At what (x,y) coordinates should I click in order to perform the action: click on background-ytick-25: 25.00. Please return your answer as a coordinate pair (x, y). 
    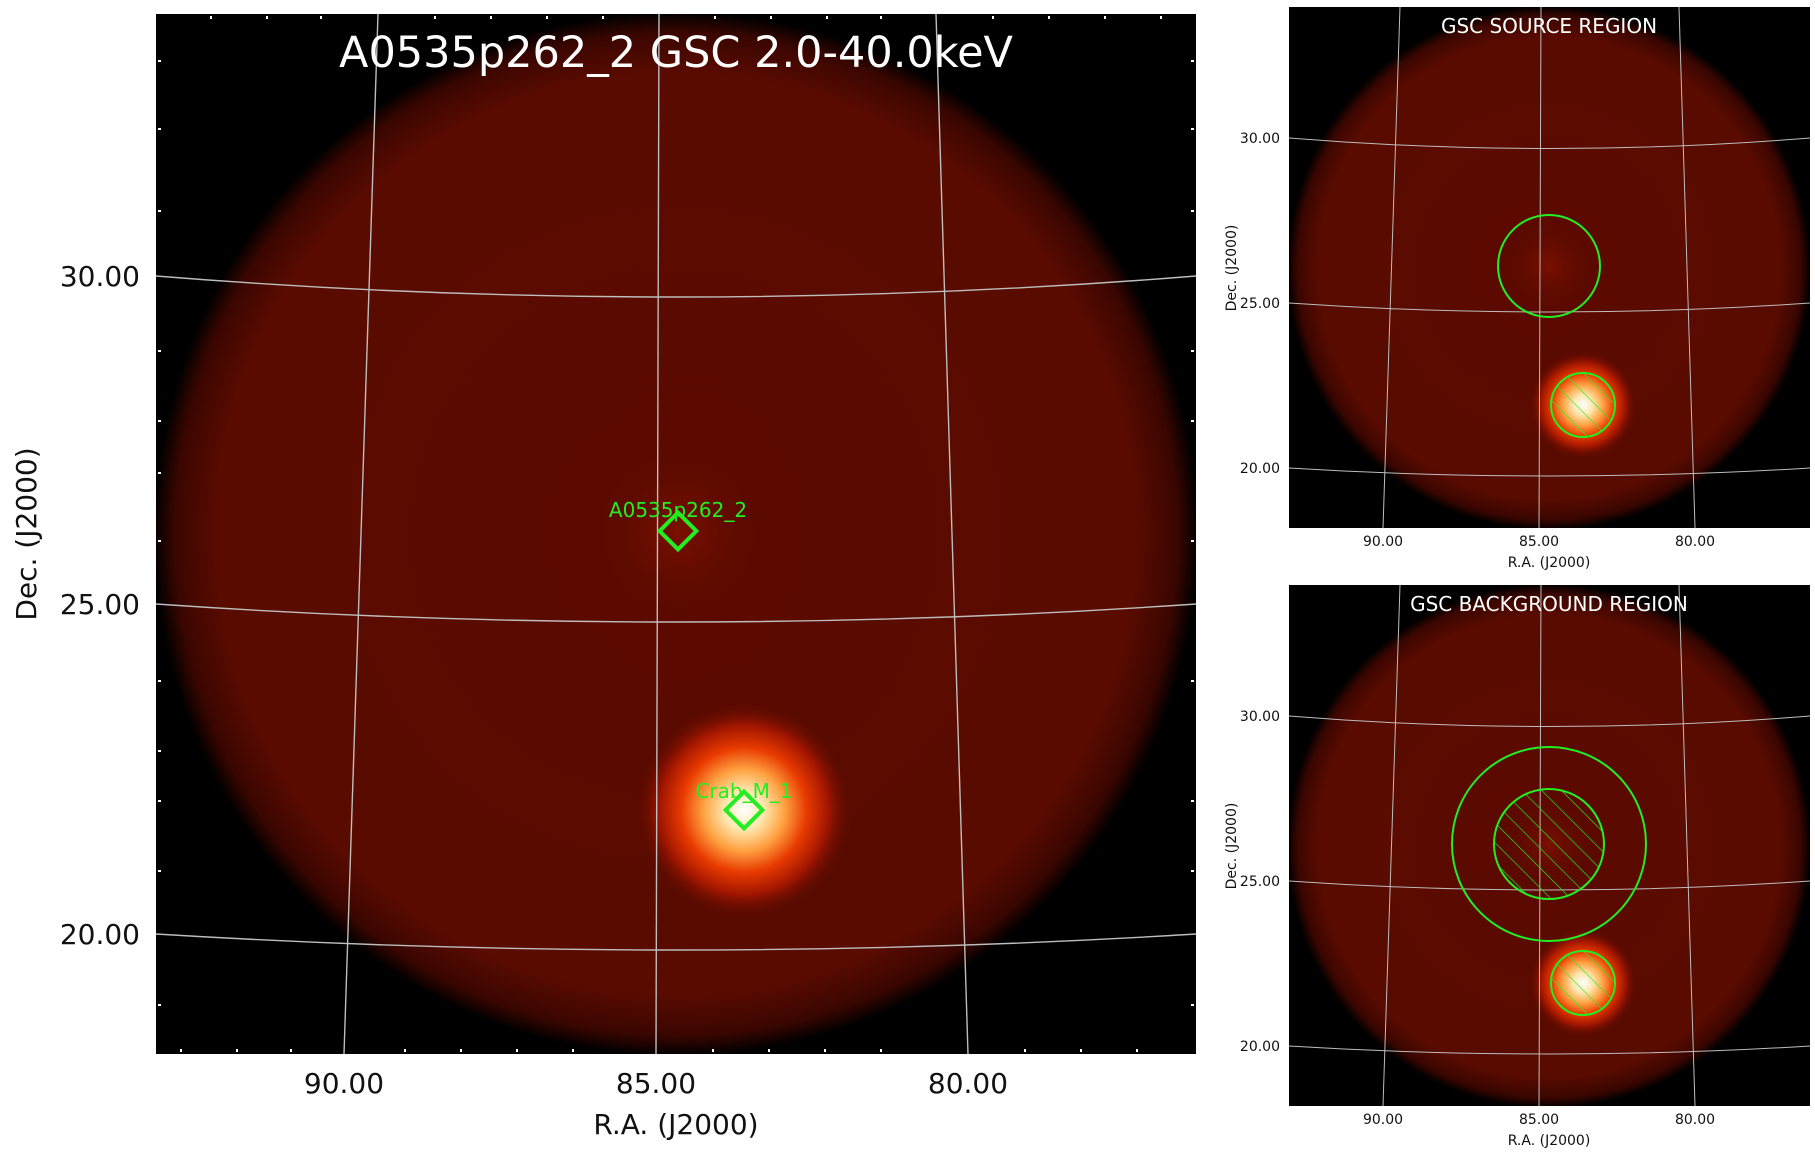
    Looking at the image, I should click on (1260, 882).